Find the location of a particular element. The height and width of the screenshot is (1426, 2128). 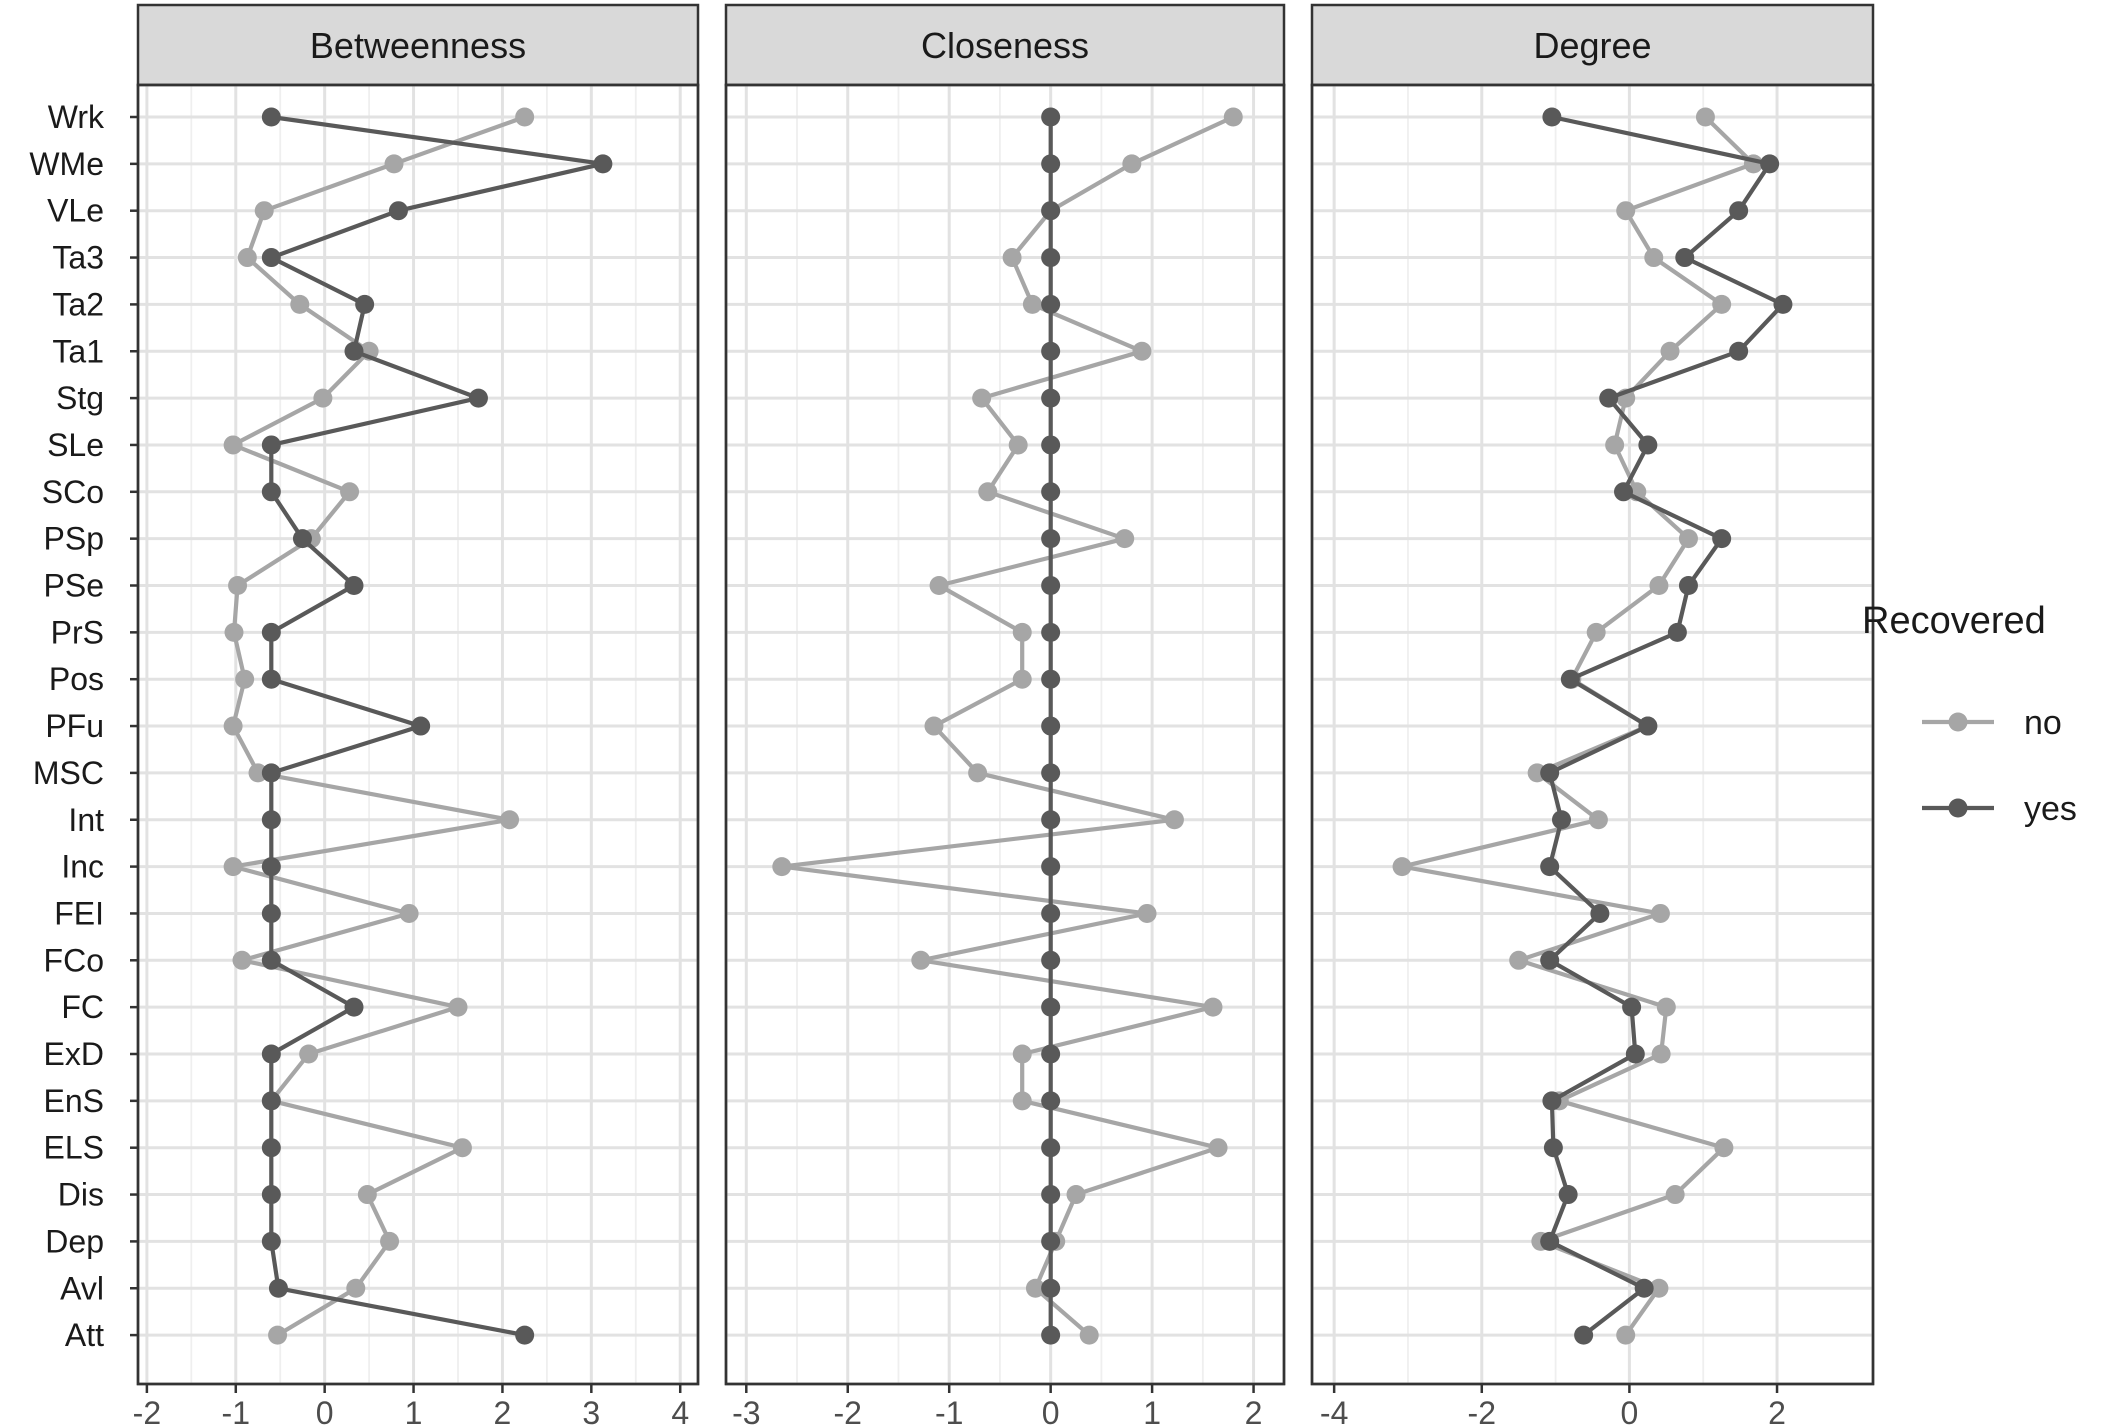

category-label: PSp is located at coordinates (74, 539).